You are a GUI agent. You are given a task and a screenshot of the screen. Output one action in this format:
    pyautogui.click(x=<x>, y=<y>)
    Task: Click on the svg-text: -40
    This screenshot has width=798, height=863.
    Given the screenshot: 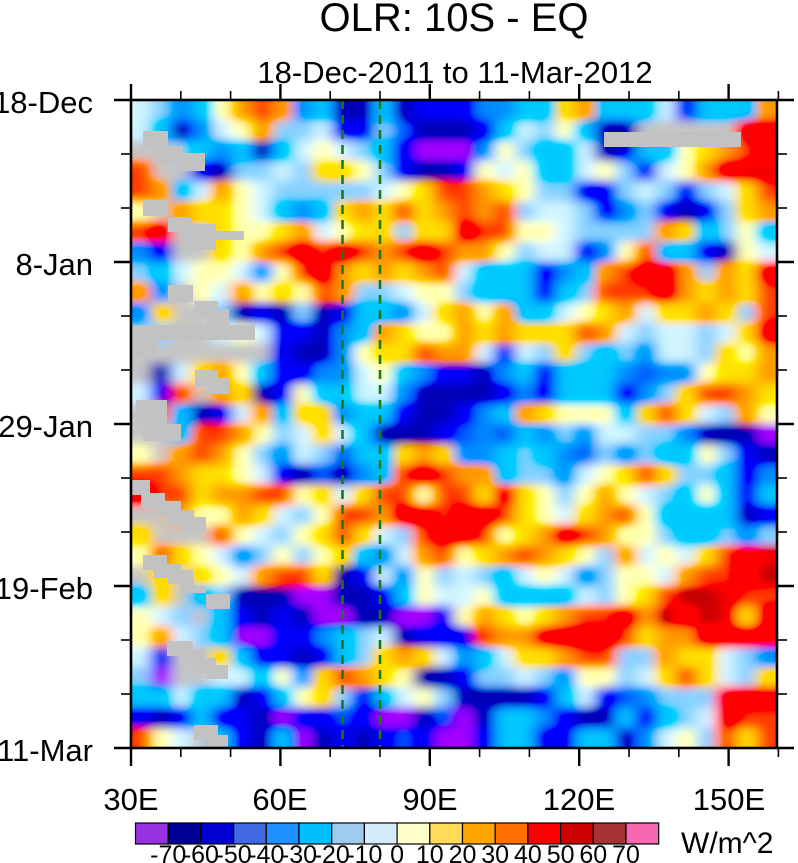 What is the action you would take?
    pyautogui.click(x=266, y=852)
    